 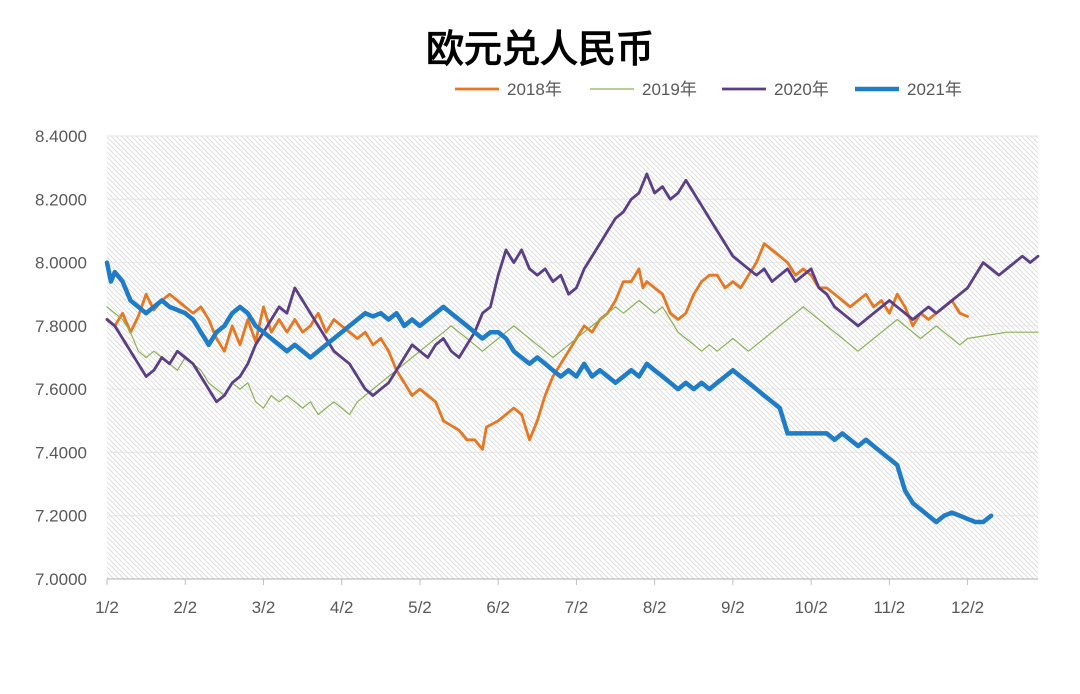 I want to click on x-tick-label: 12/2, so click(x=967, y=607).